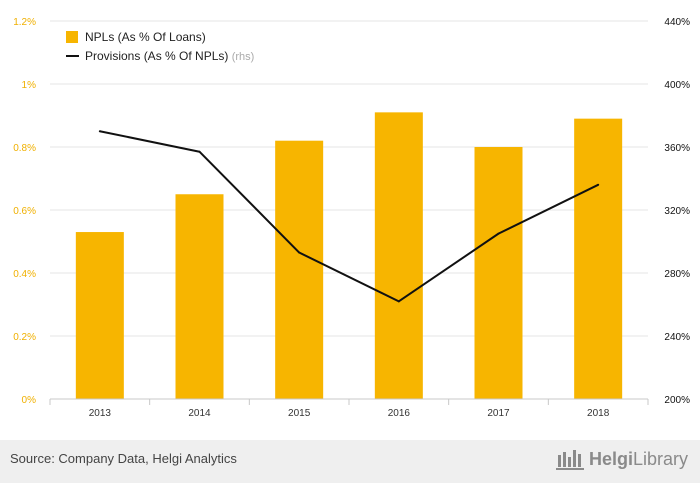  I want to click on left-tick-label: 0.8%, so click(24, 148).